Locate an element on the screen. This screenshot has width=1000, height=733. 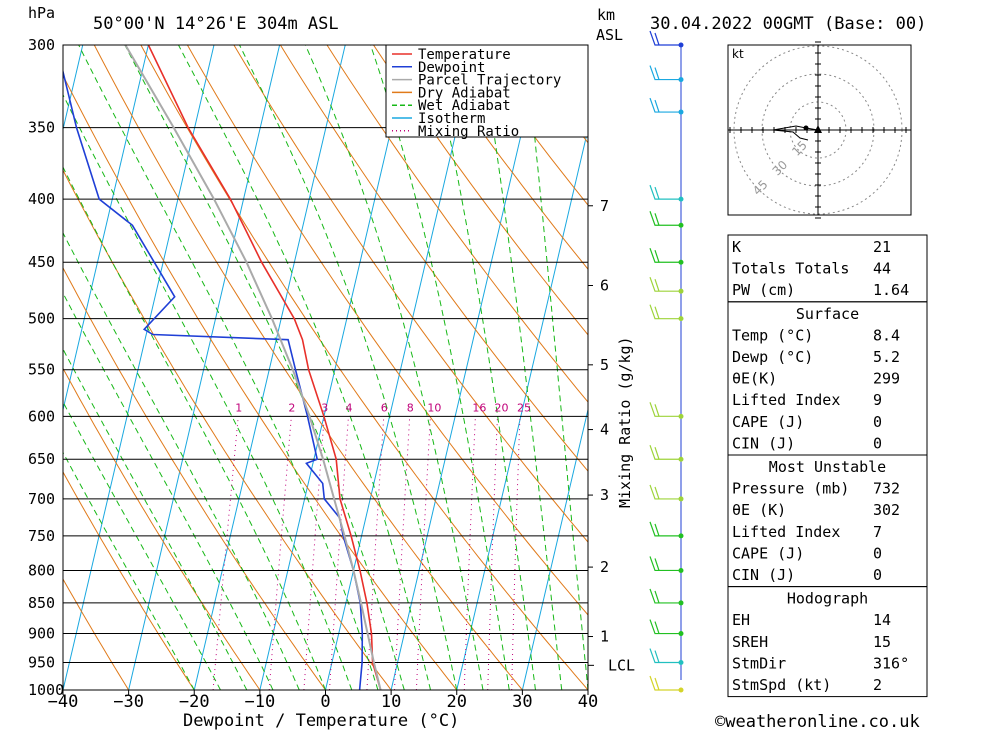
mixing-ratio-label: 25 is located at coordinates (524, 407).